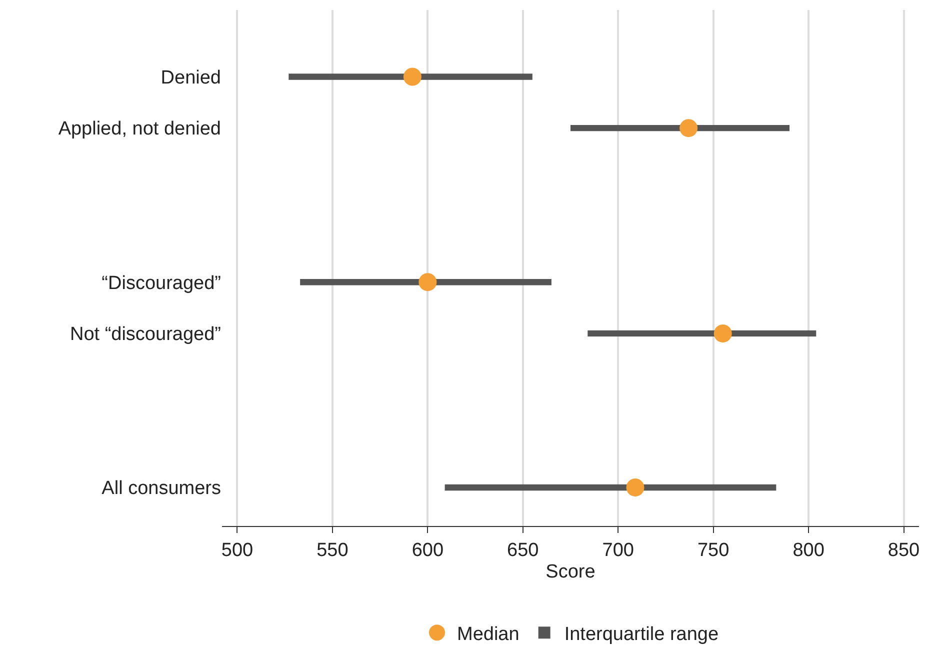 The width and height of the screenshot is (939, 662). I want to click on legend-label: Interquartile range, so click(641, 634).